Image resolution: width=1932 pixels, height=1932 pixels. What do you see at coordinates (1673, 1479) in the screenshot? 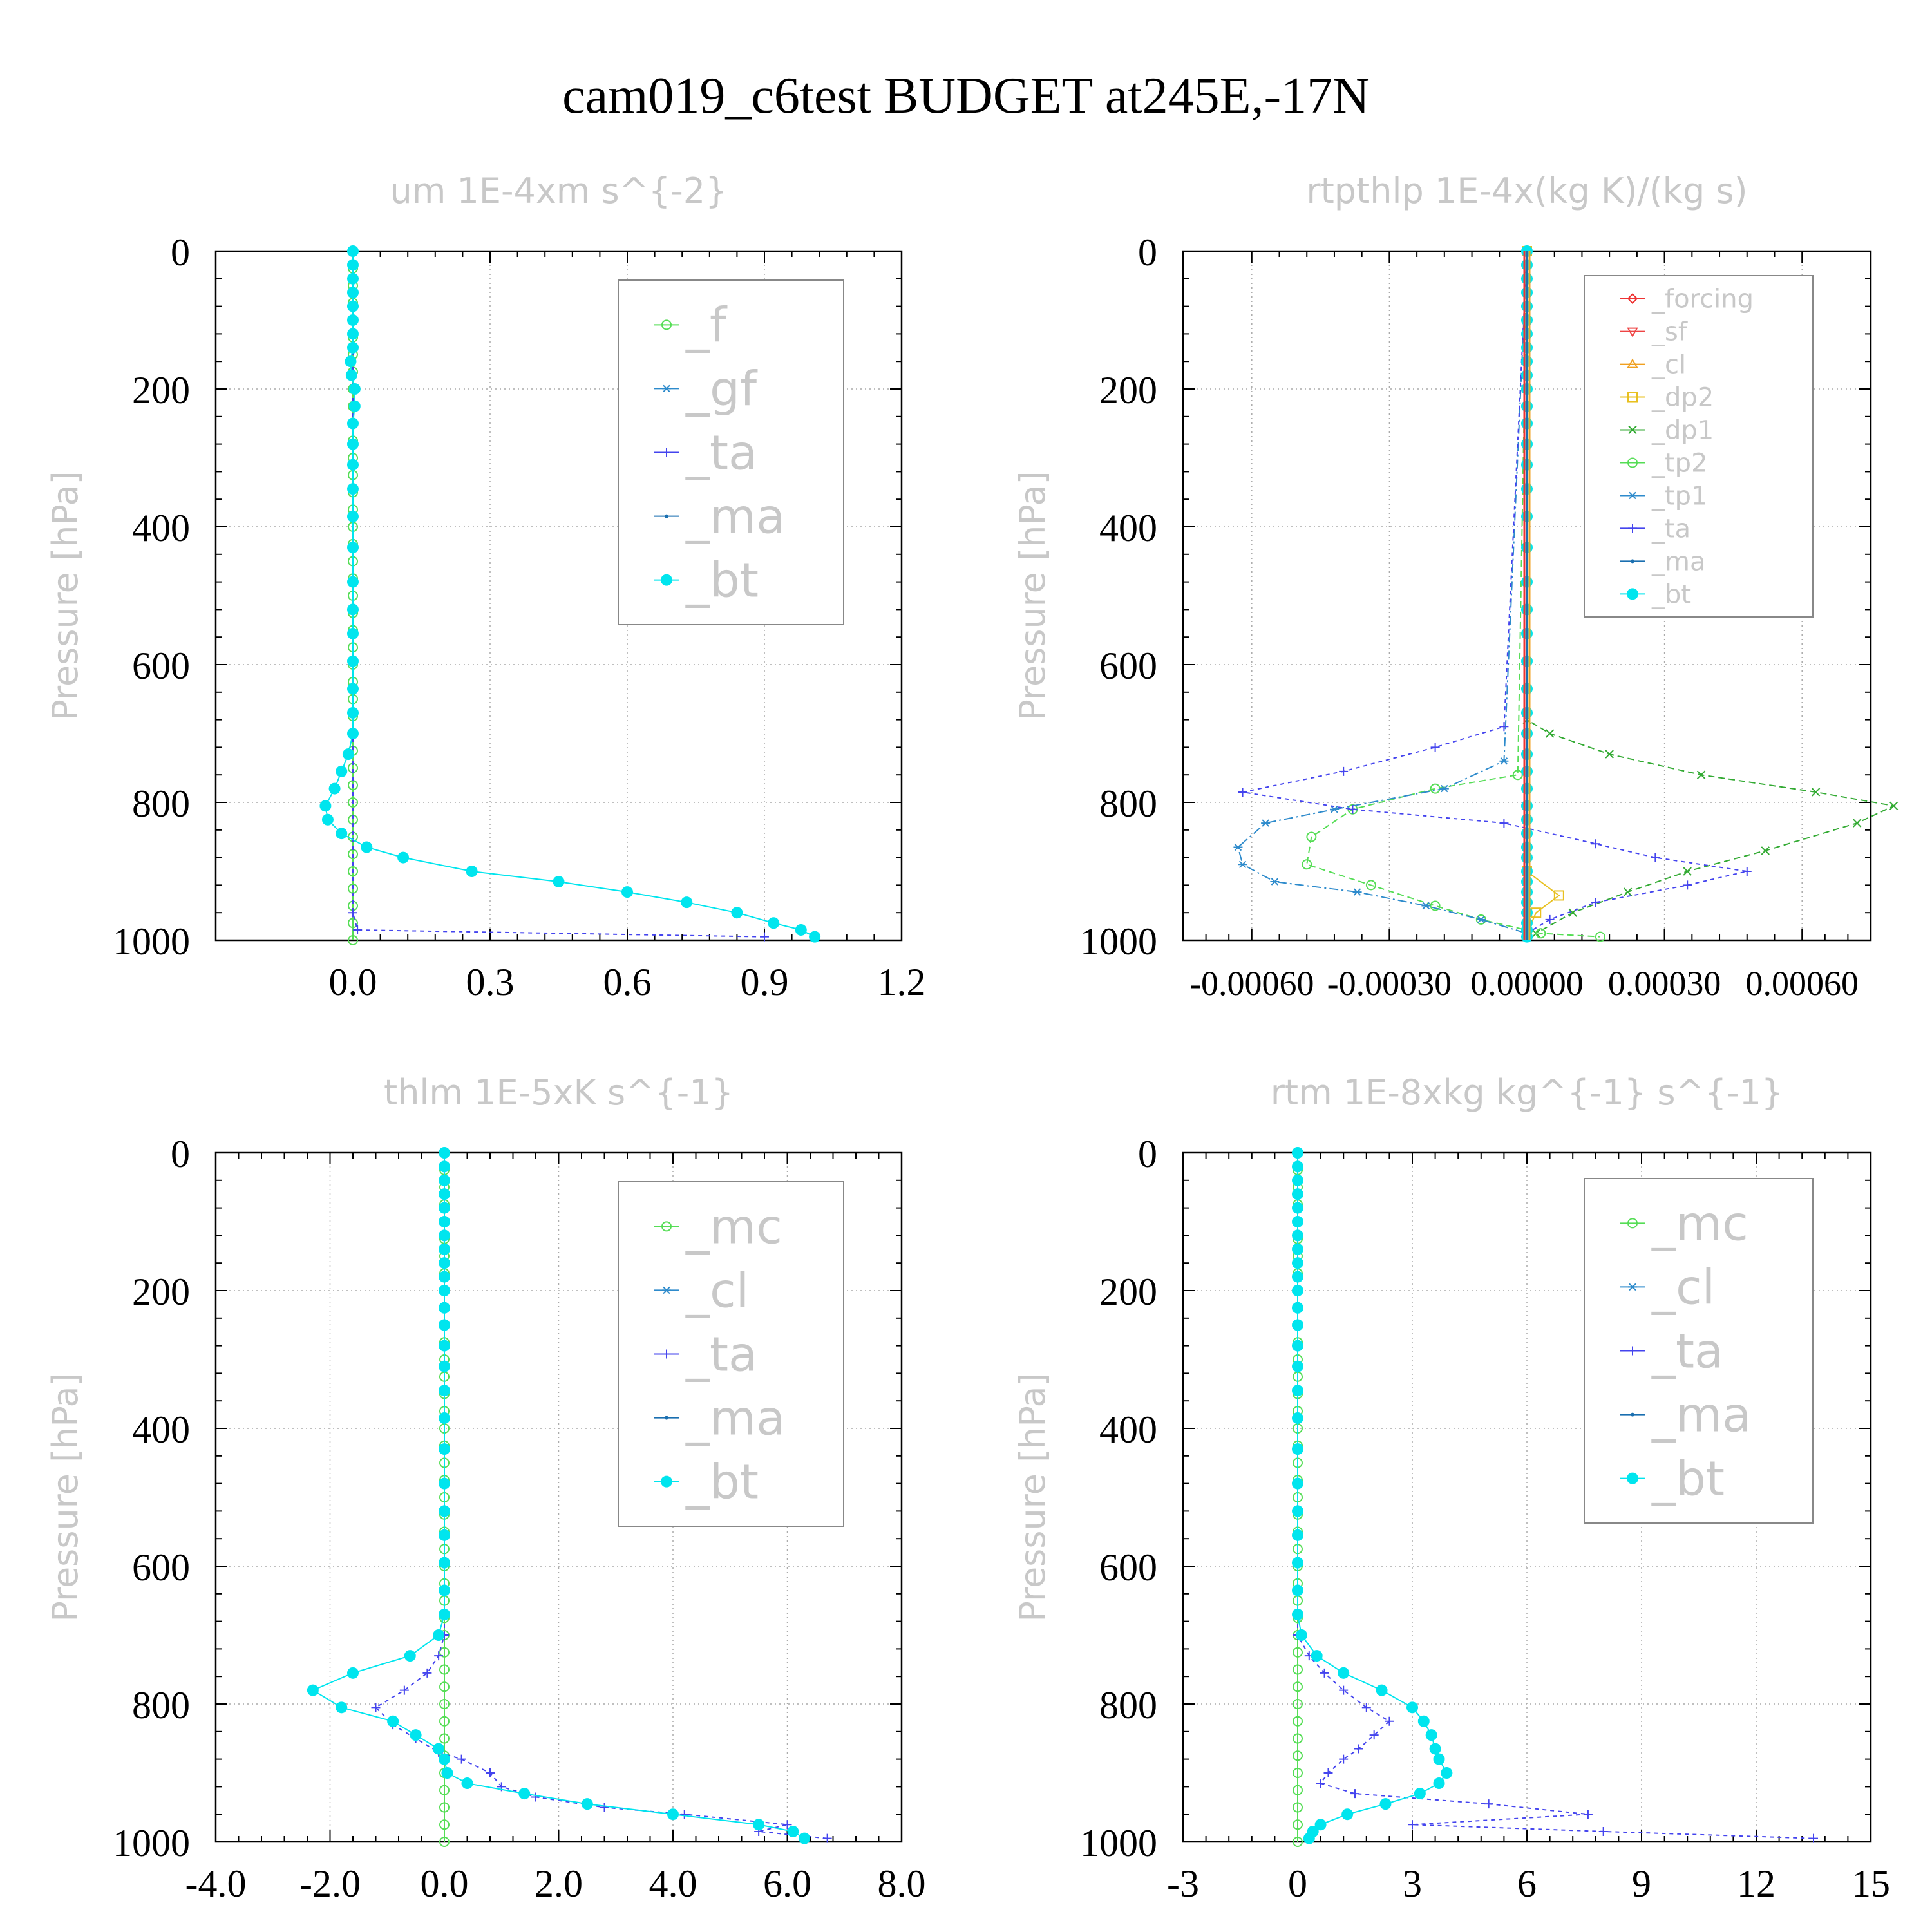
I see `legend-item: _bt` at bounding box center [1673, 1479].